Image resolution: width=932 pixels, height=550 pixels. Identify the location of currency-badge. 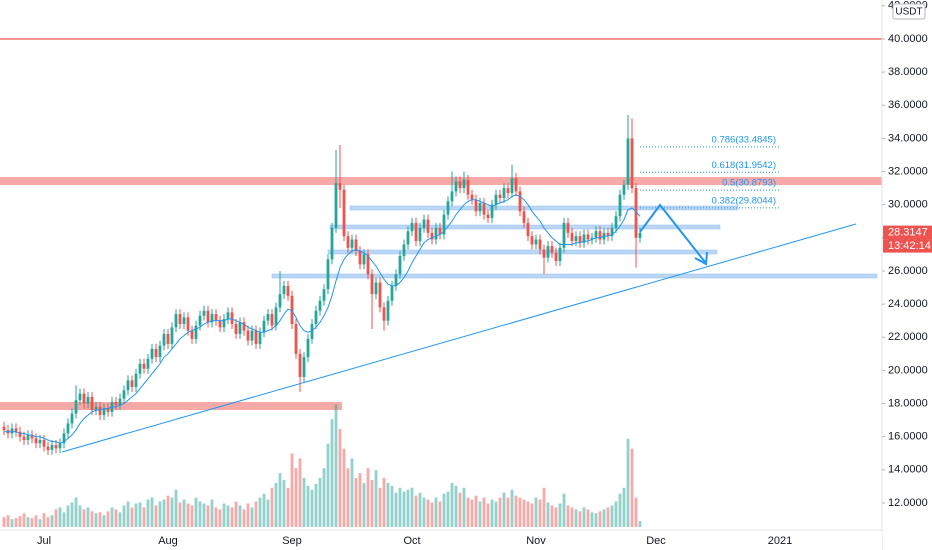
(909, 11).